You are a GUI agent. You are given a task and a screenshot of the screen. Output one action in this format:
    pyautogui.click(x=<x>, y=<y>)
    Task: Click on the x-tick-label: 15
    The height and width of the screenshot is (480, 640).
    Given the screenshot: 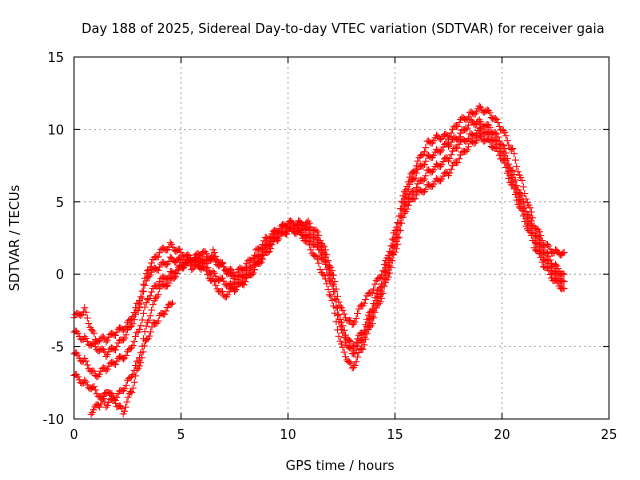 What is the action you would take?
    pyautogui.click(x=395, y=435)
    